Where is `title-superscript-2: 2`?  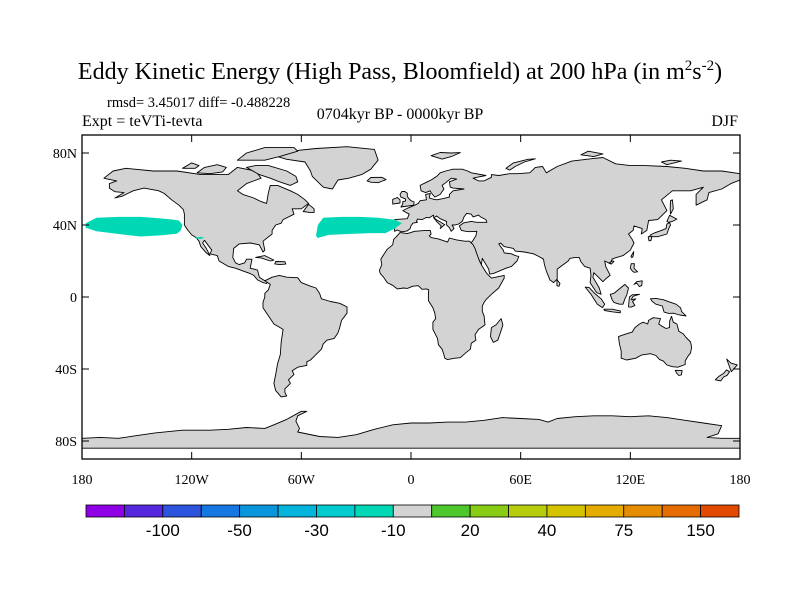
title-superscript-2: 2 is located at coordinates (688, 66).